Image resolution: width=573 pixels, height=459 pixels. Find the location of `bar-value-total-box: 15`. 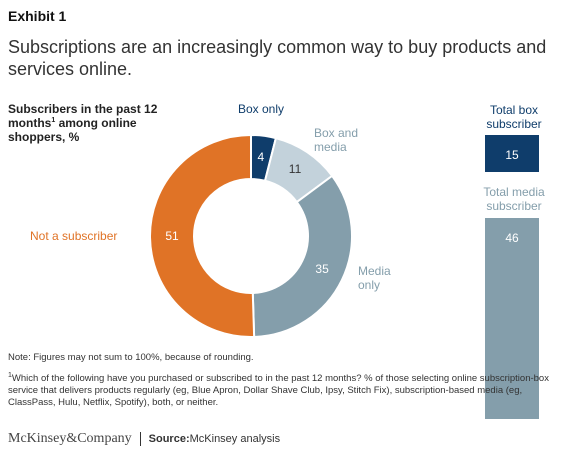

bar-value-total-box: 15 is located at coordinates (512, 155).